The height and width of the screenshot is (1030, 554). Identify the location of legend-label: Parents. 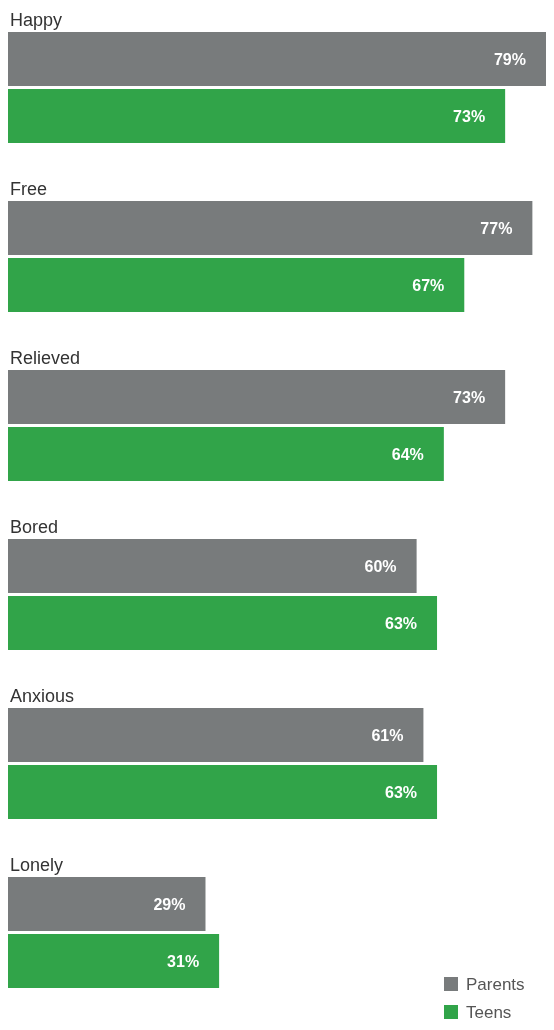
(495, 984).